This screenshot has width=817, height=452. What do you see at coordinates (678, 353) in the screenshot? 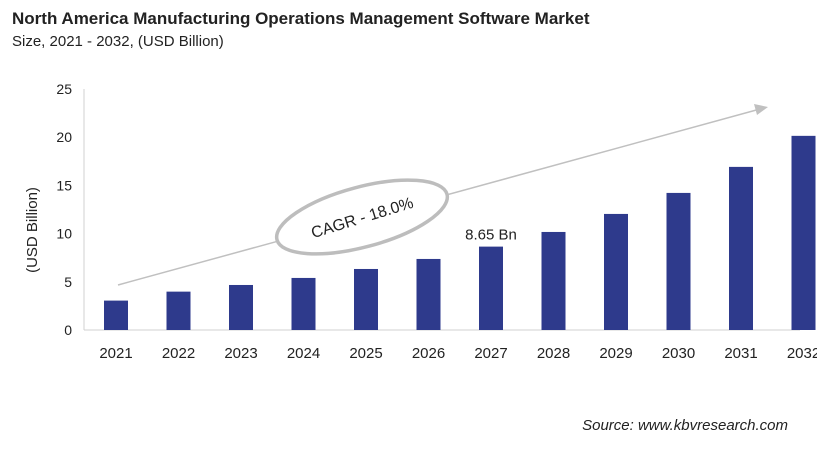
I see `x-tick-label: 2030` at bounding box center [678, 353].